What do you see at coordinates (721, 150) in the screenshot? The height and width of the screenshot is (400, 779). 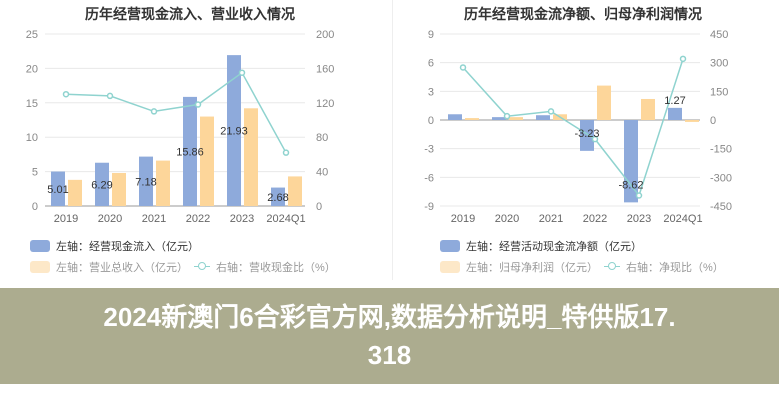 I see `right-tick-label: -150` at bounding box center [721, 150].